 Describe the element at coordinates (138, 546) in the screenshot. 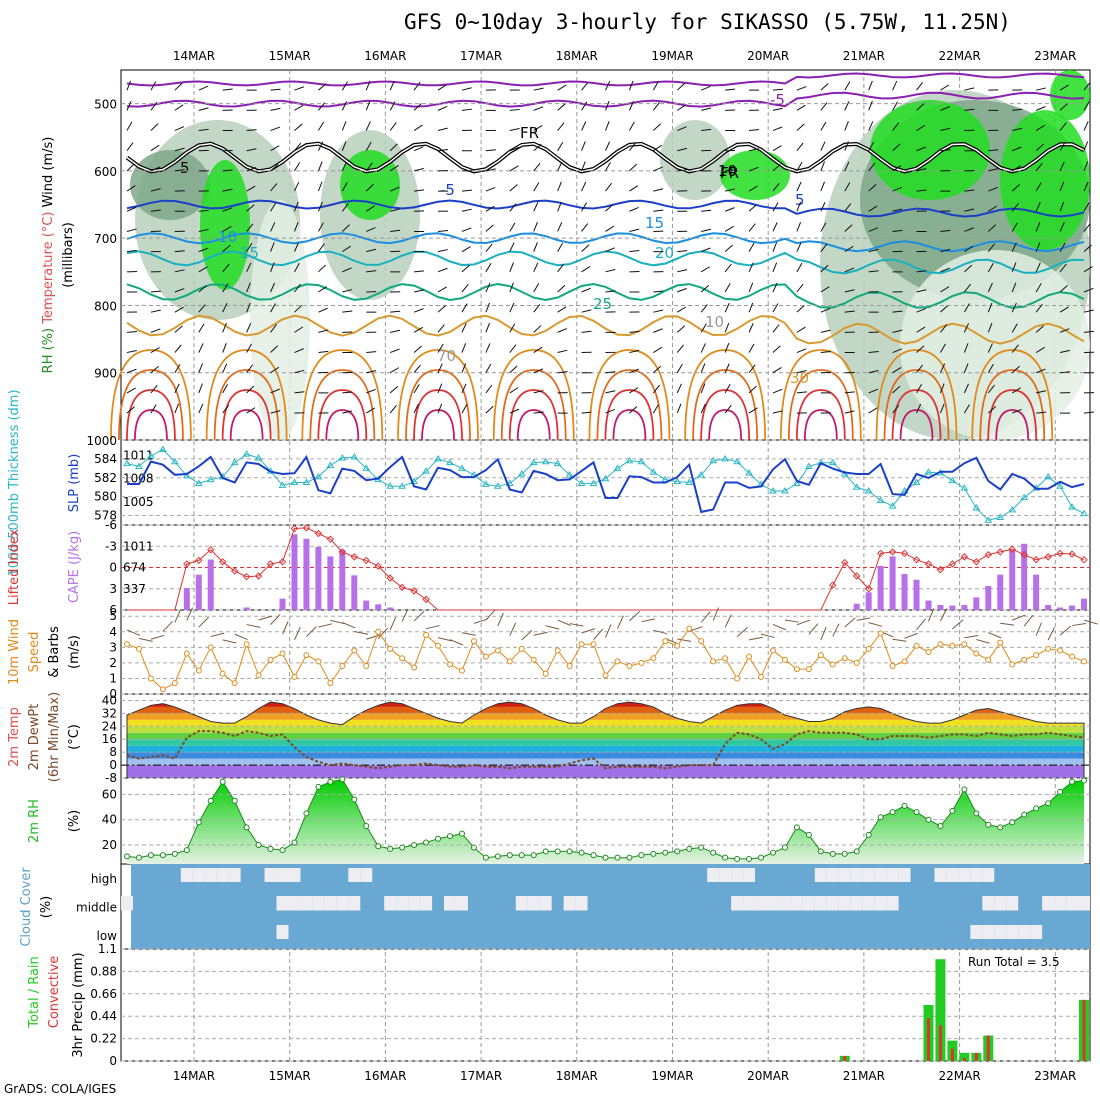

I see `cape-tick: 1011` at that location.